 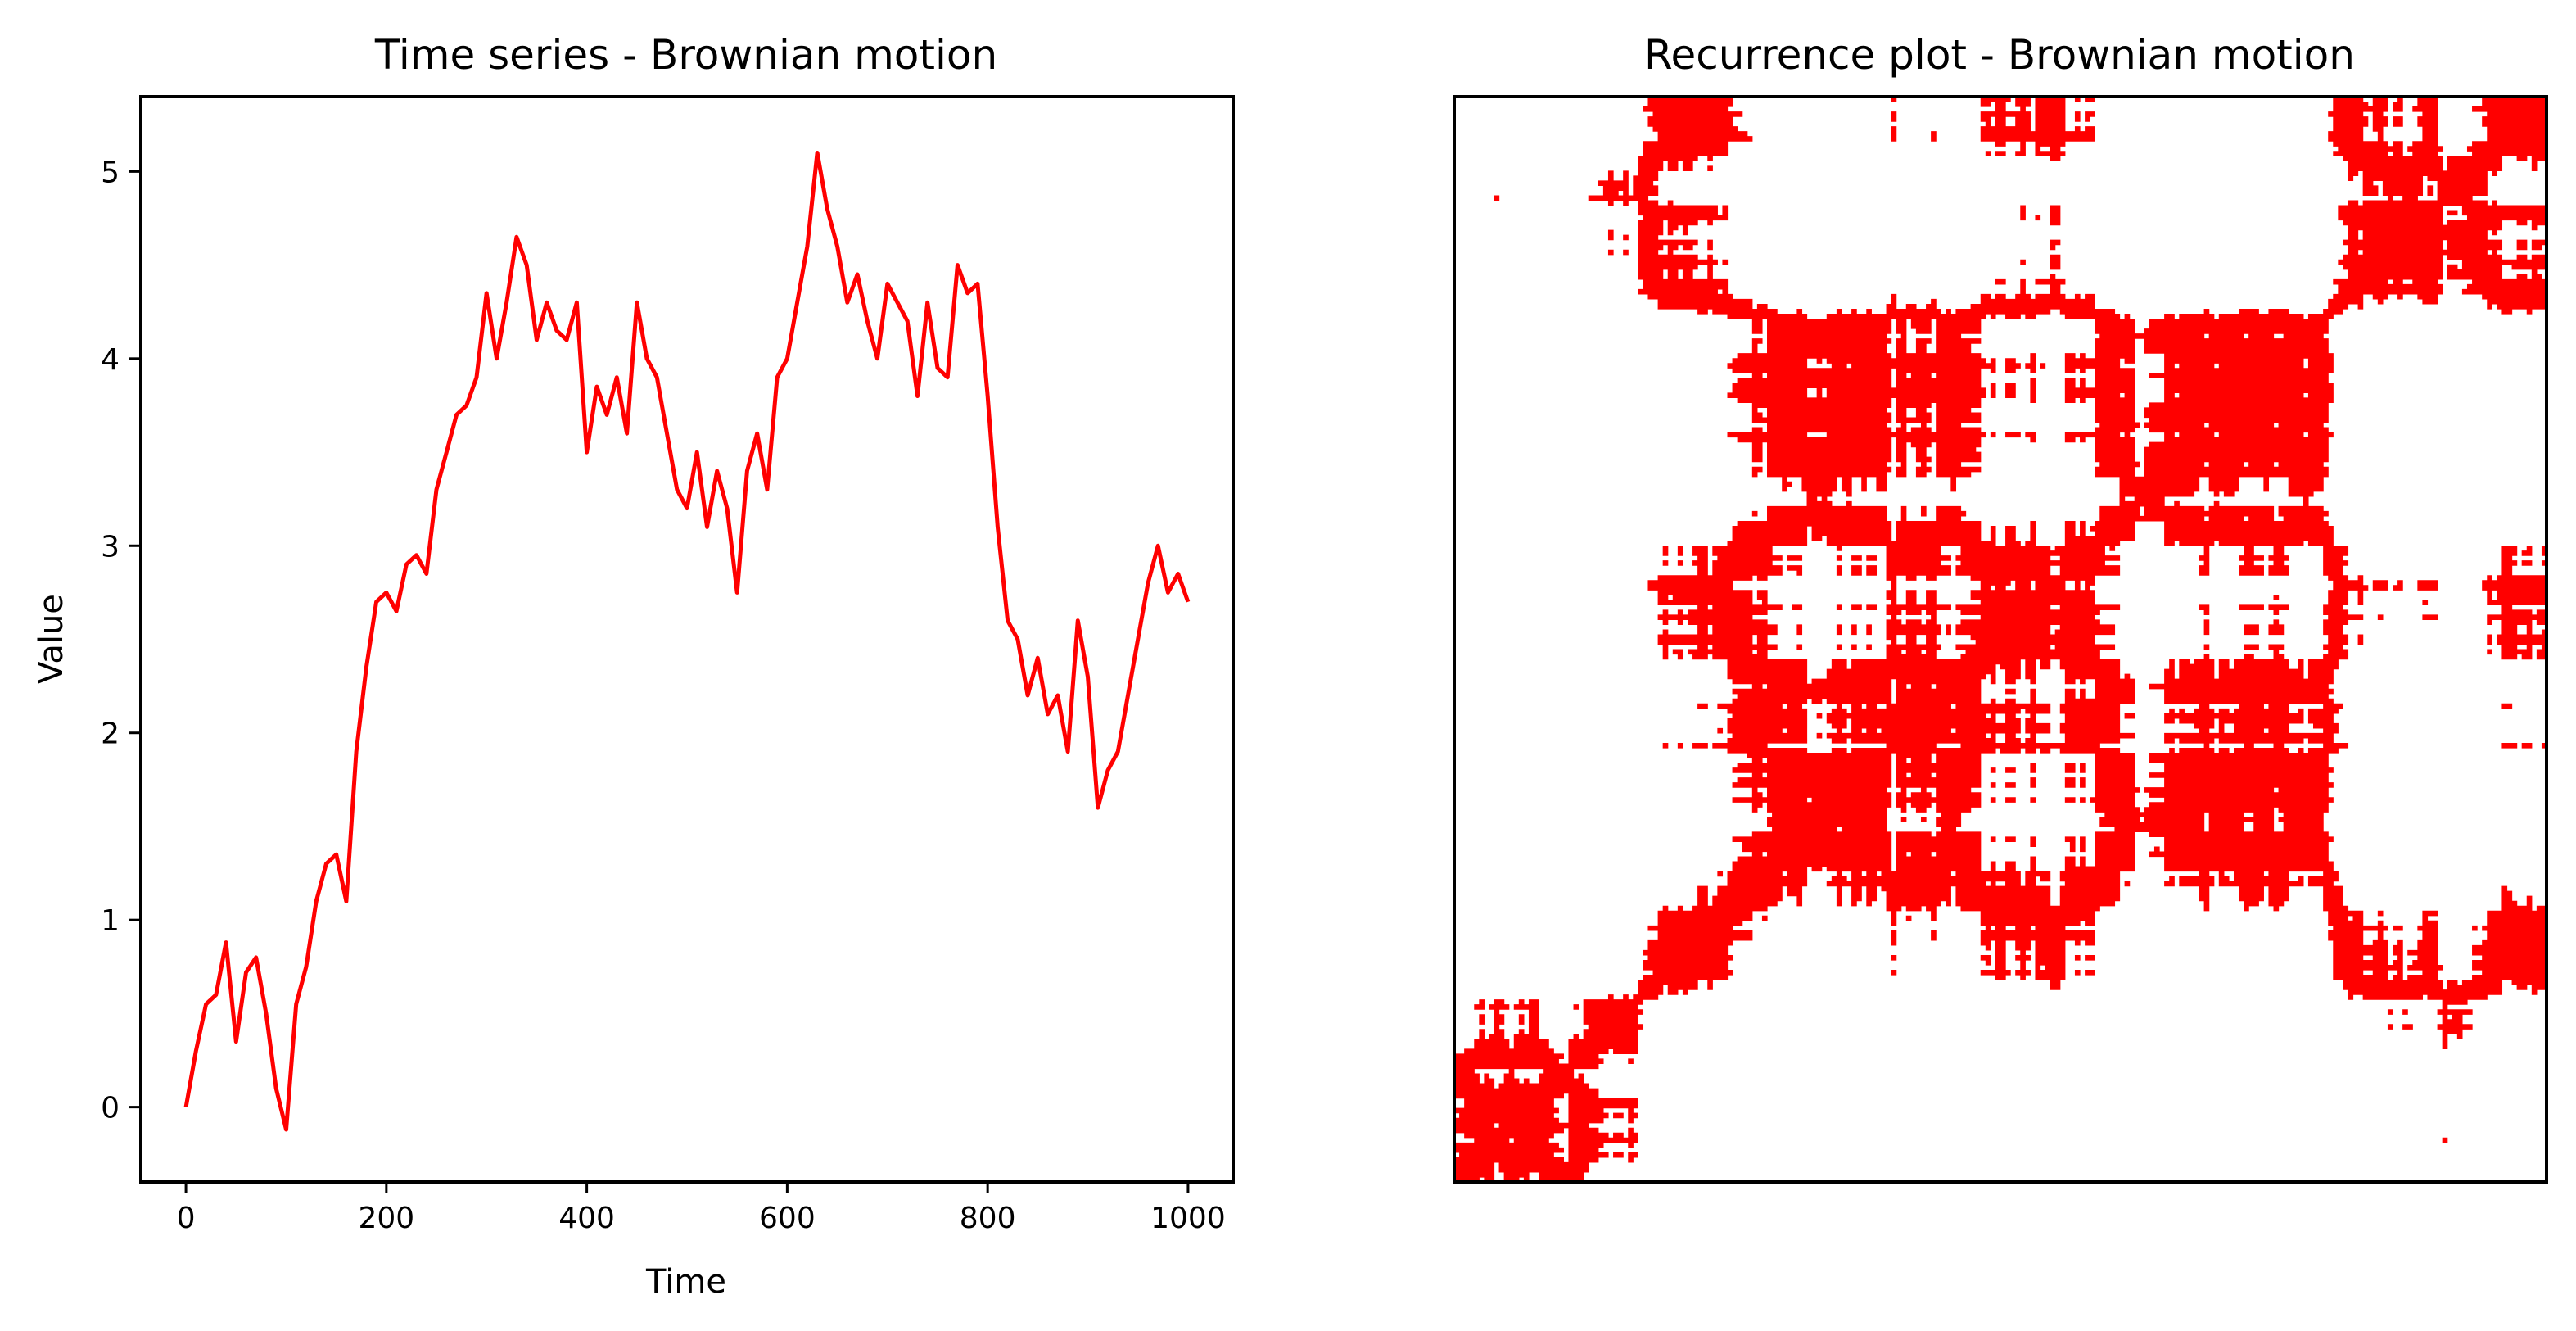 I want to click on y-tick-label-0: 0, so click(x=110, y=1108).